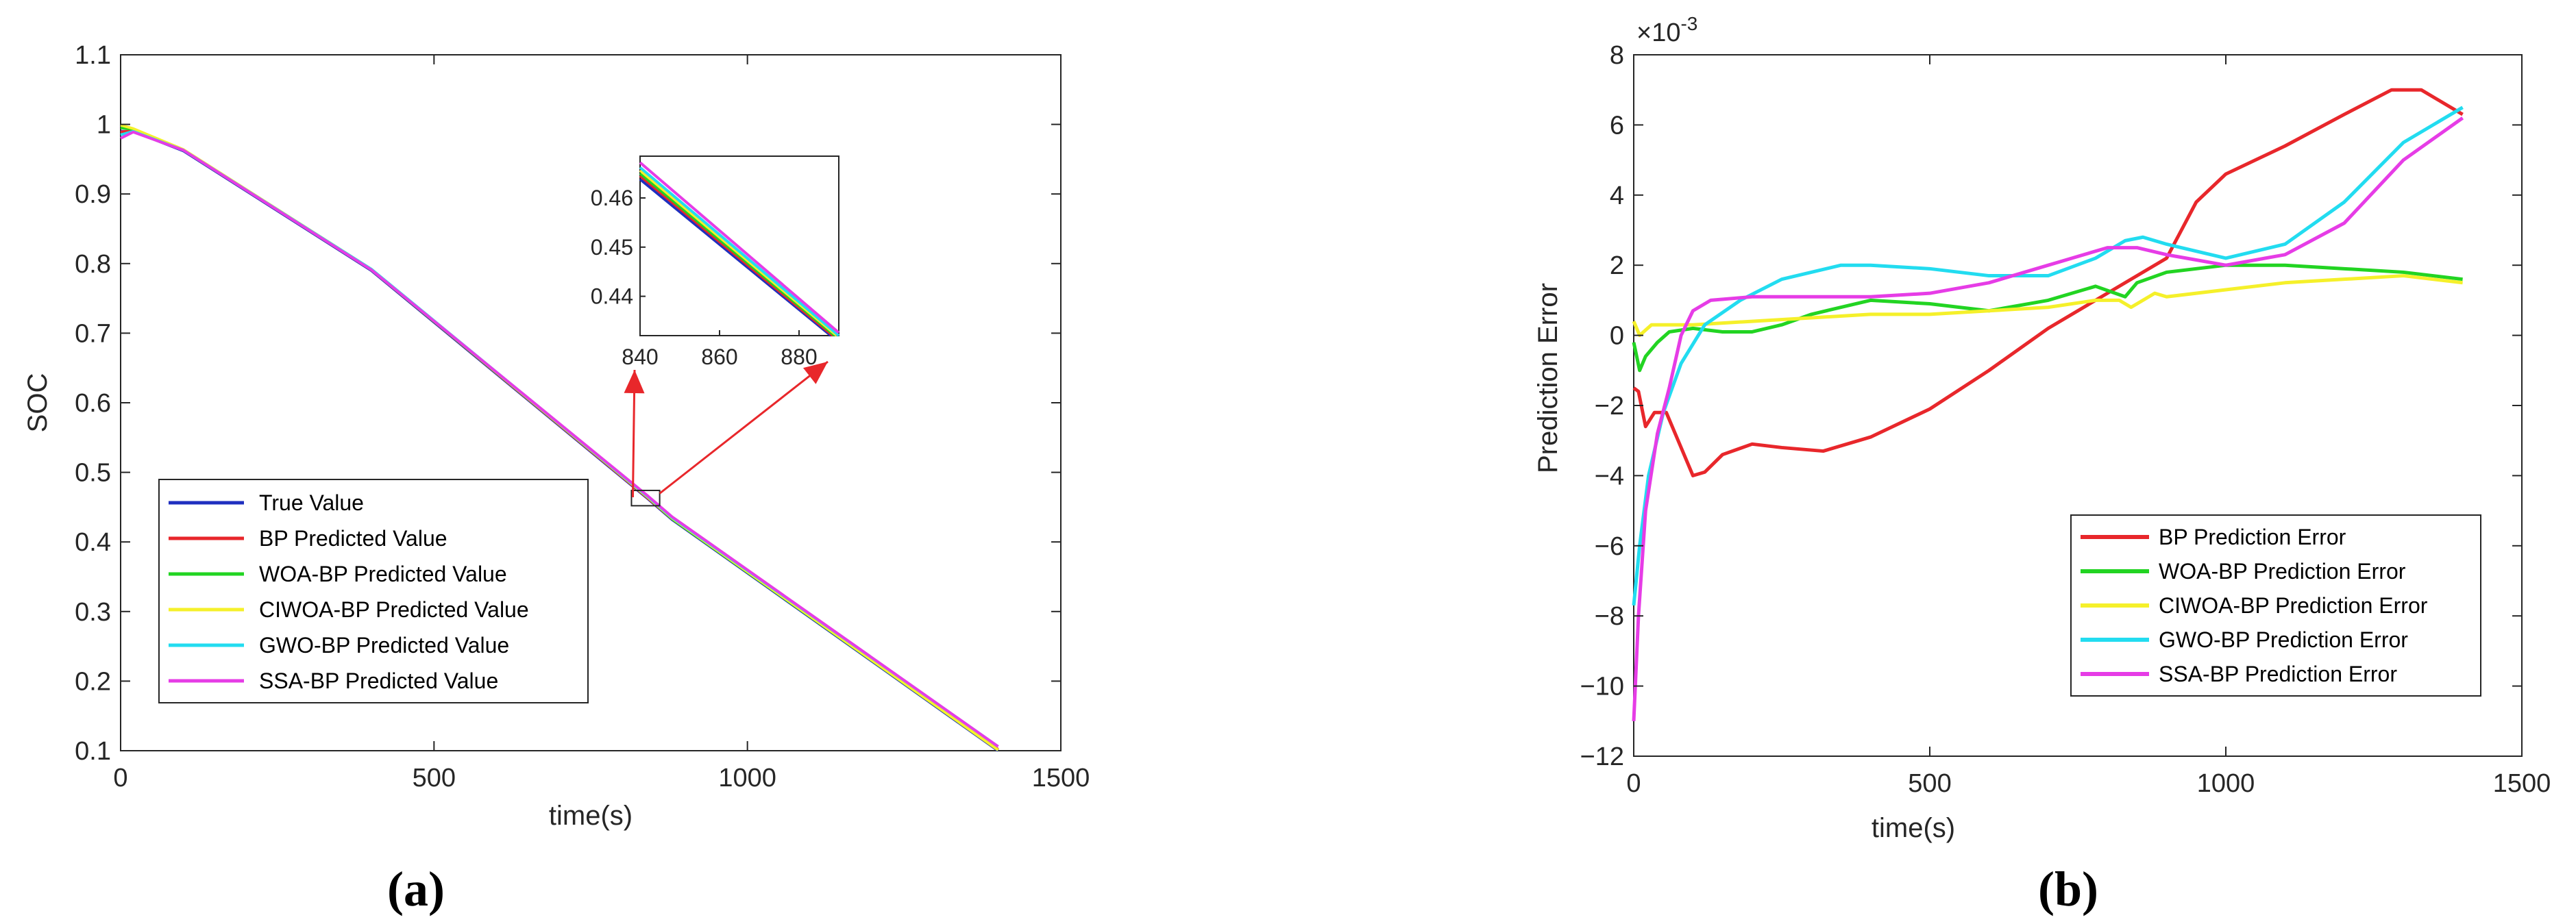  What do you see at coordinates (2522, 783) in the screenshot?
I see `error-x-tick-label: 1500` at bounding box center [2522, 783].